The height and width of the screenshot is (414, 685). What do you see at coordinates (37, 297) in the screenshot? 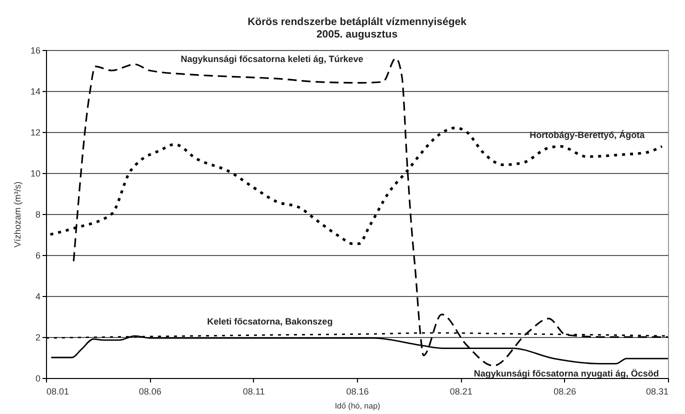
I see `y-tick-label: 4` at bounding box center [37, 297].